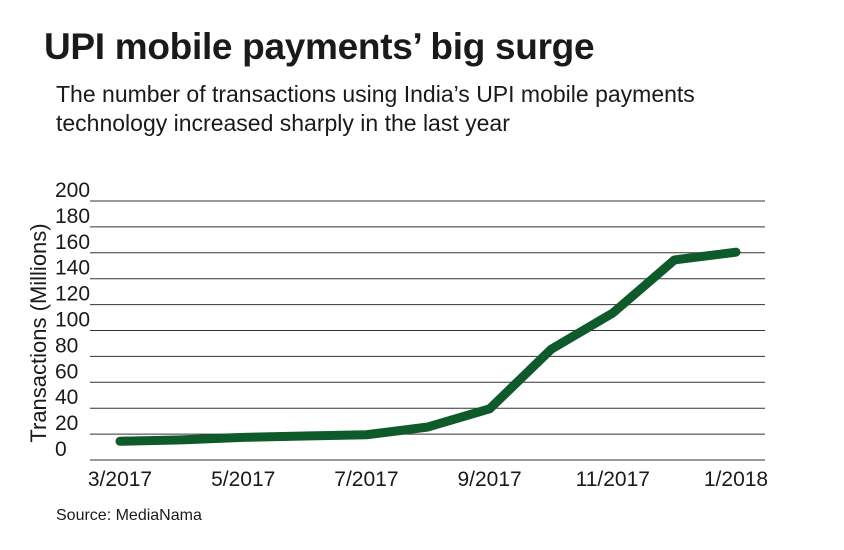 This screenshot has width=844, height=550. I want to click on x-tick-label: 5/2017, so click(243, 479).